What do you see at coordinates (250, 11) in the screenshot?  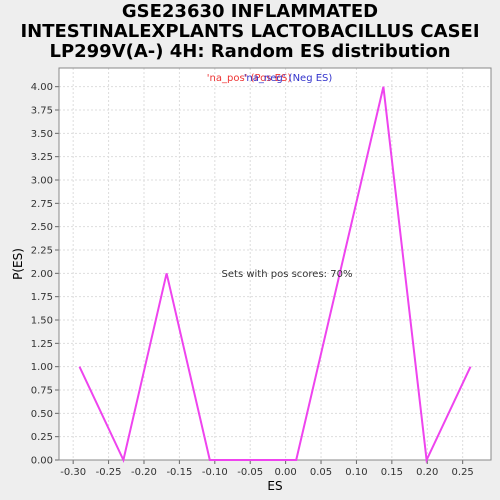 I see `chart-title-line-1: GSE23630 INFLAMMATED` at bounding box center [250, 11].